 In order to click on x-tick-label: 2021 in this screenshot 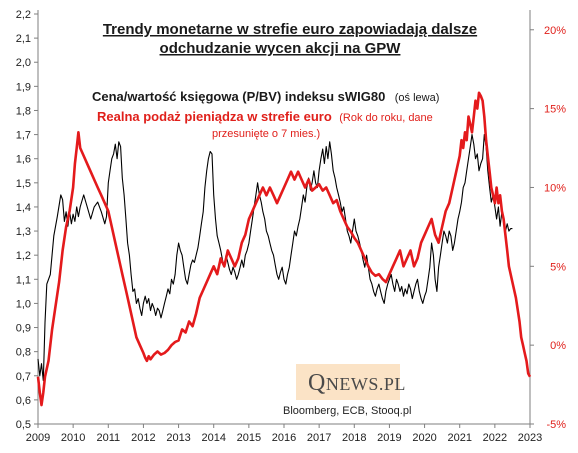, I will do `click(459, 438)`.